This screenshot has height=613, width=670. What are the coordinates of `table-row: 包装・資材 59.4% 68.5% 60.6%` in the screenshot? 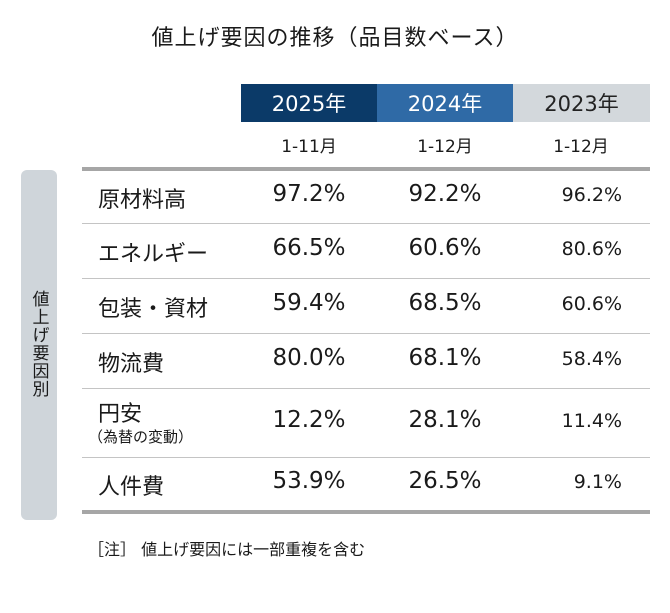 It's located at (366, 305).